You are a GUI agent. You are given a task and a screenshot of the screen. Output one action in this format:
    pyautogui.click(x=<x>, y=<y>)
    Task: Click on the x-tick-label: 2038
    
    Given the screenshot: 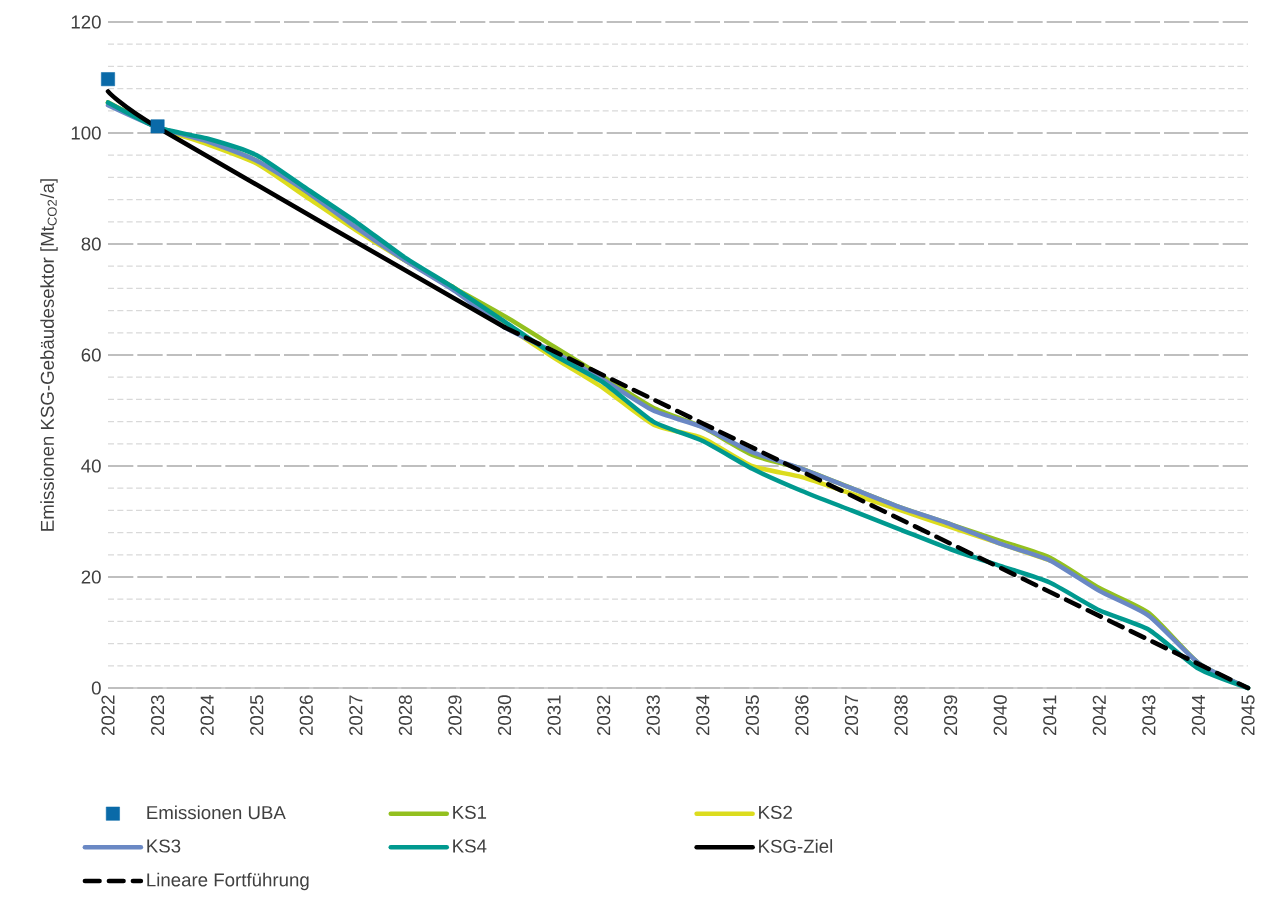 What is the action you would take?
    pyautogui.click(x=901, y=715)
    